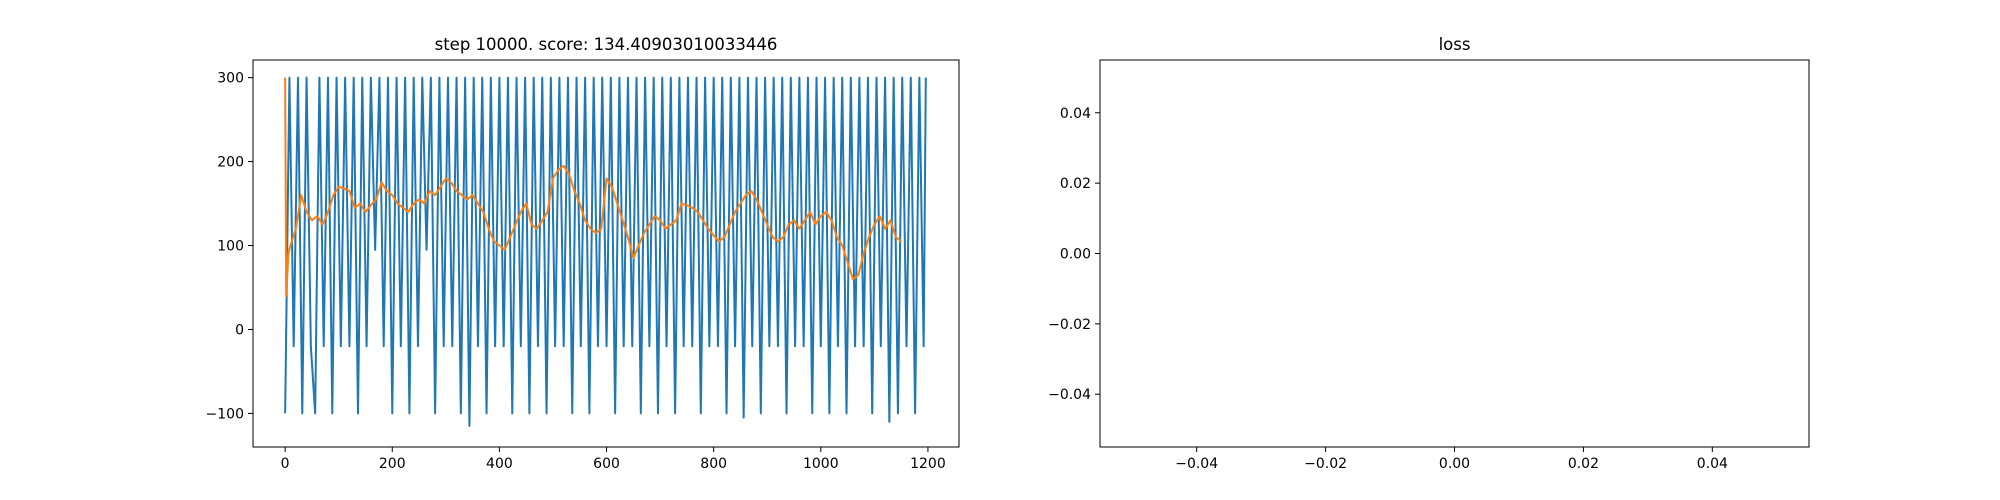 This screenshot has width=2000, height=500. I want to click on y-tick-label: −0.02, so click(1069, 325).